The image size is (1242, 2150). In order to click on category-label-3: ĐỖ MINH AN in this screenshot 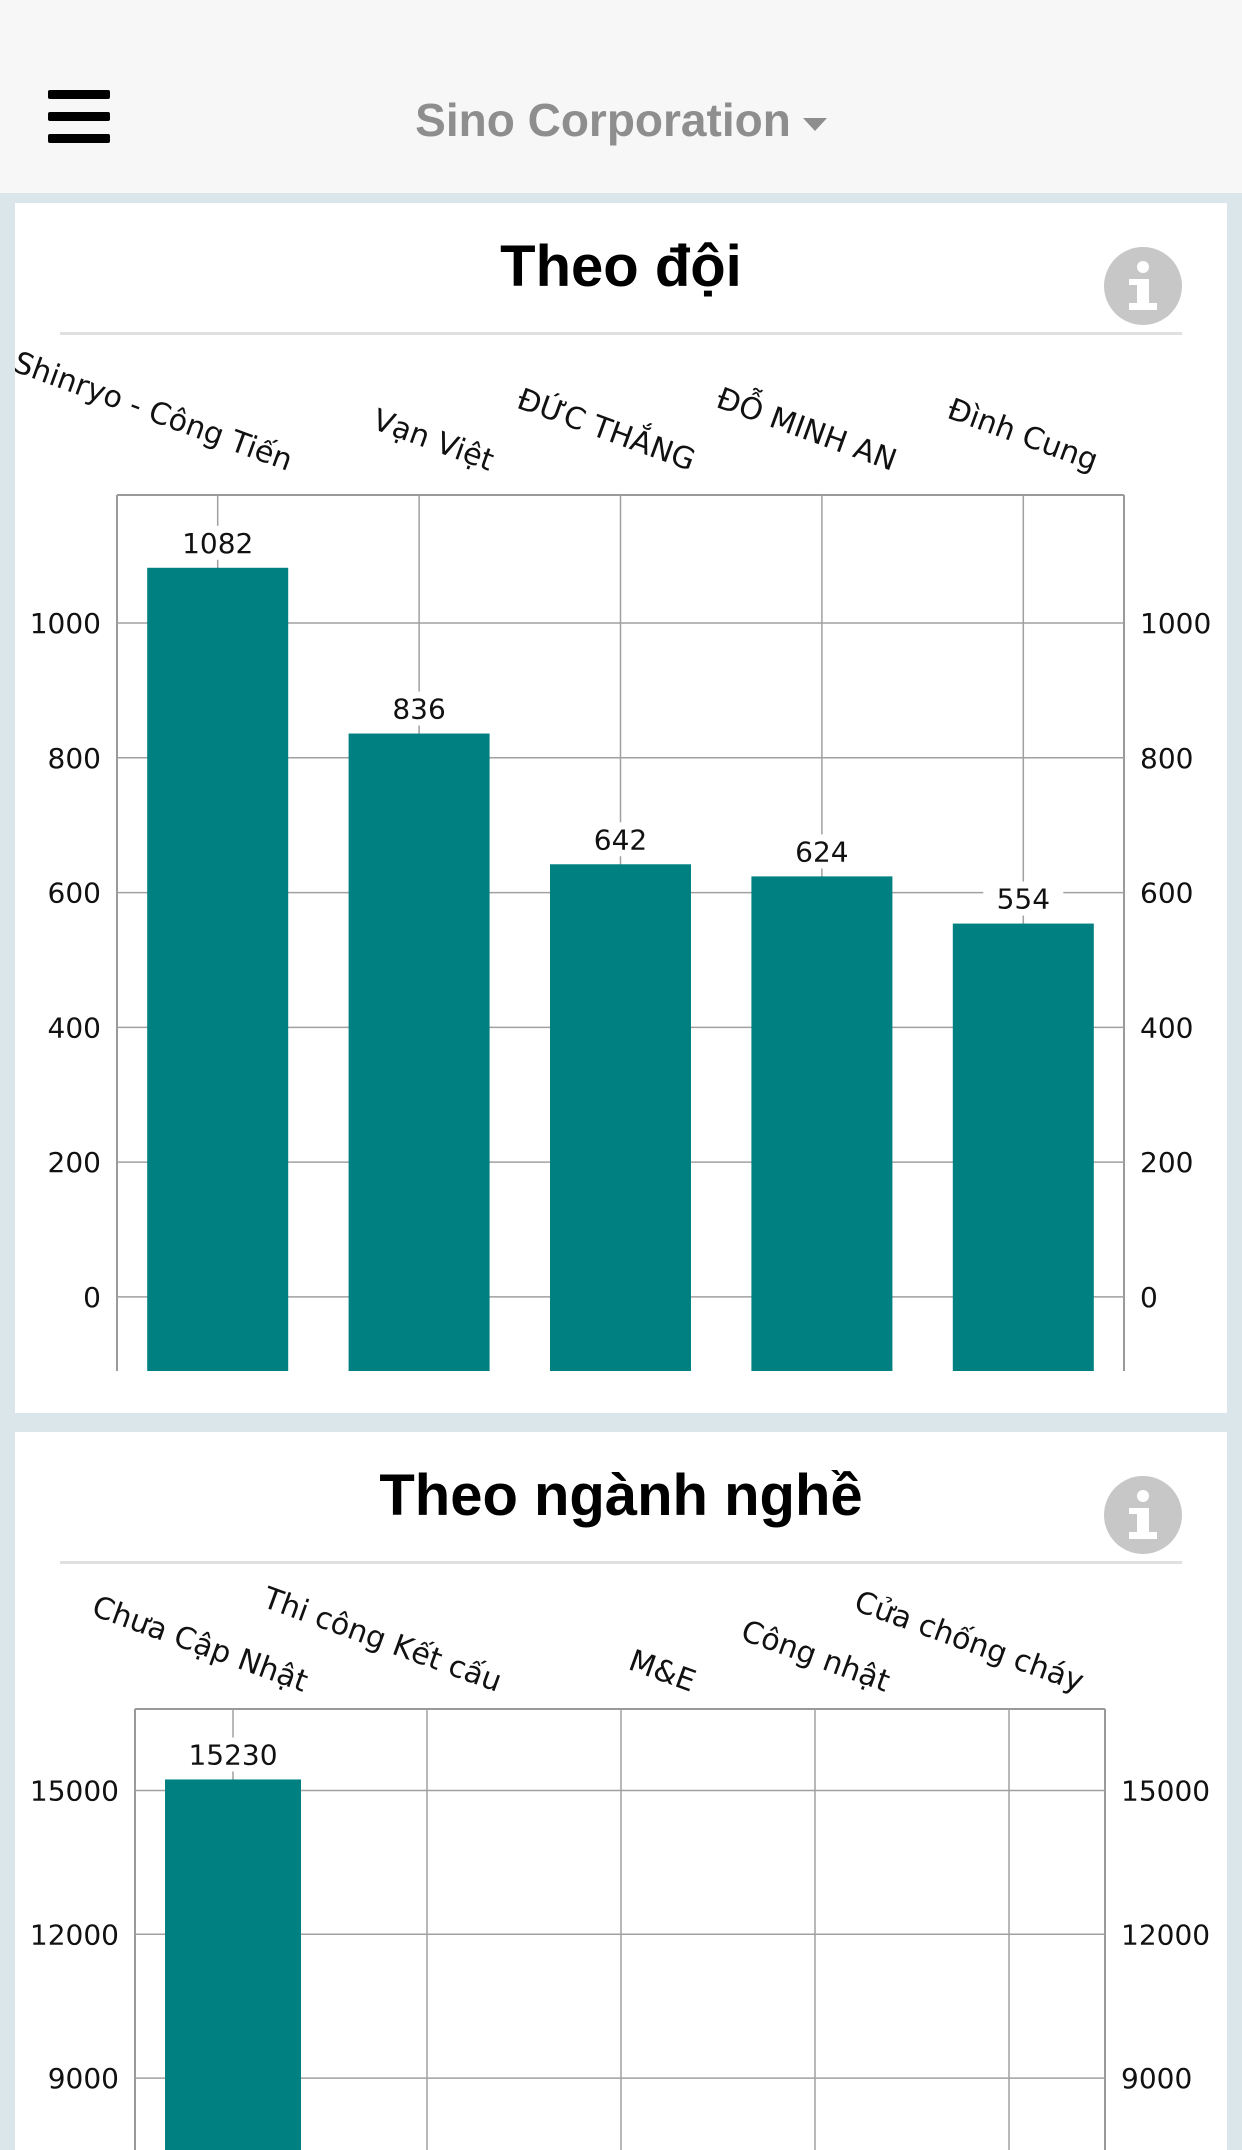, I will do `click(807, 426)`.